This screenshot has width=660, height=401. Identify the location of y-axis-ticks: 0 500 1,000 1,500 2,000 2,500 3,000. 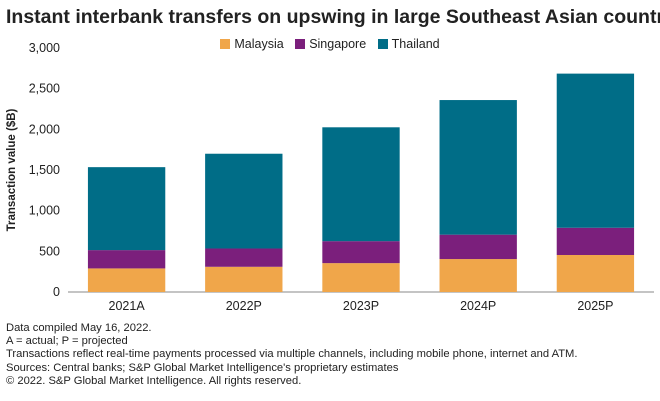
(44, 170).